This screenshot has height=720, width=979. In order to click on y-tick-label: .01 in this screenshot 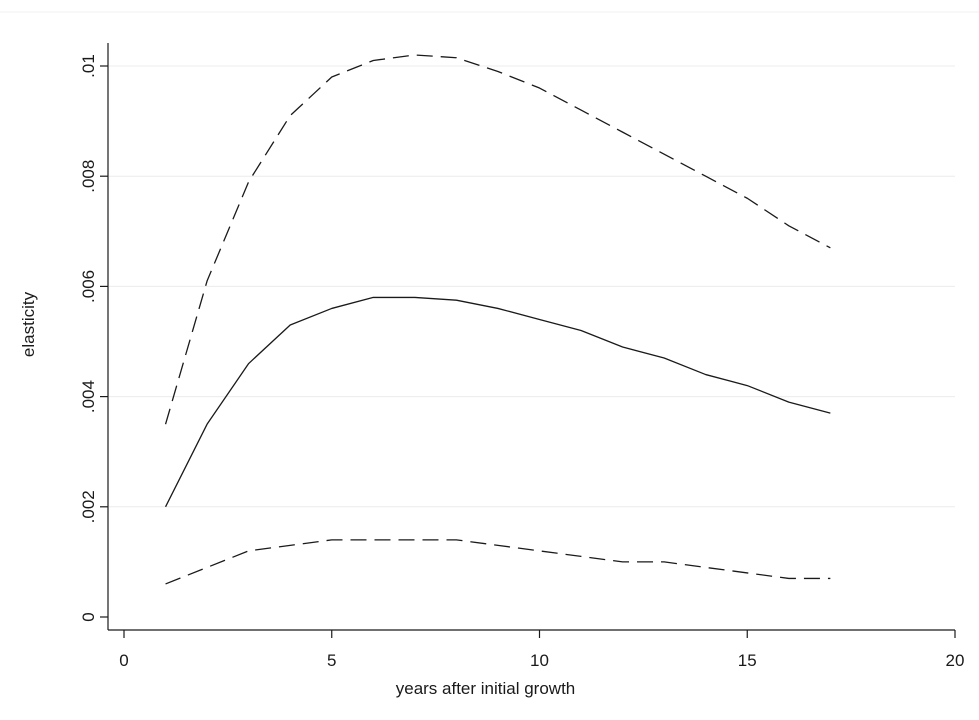, I will do `click(88, 66)`.